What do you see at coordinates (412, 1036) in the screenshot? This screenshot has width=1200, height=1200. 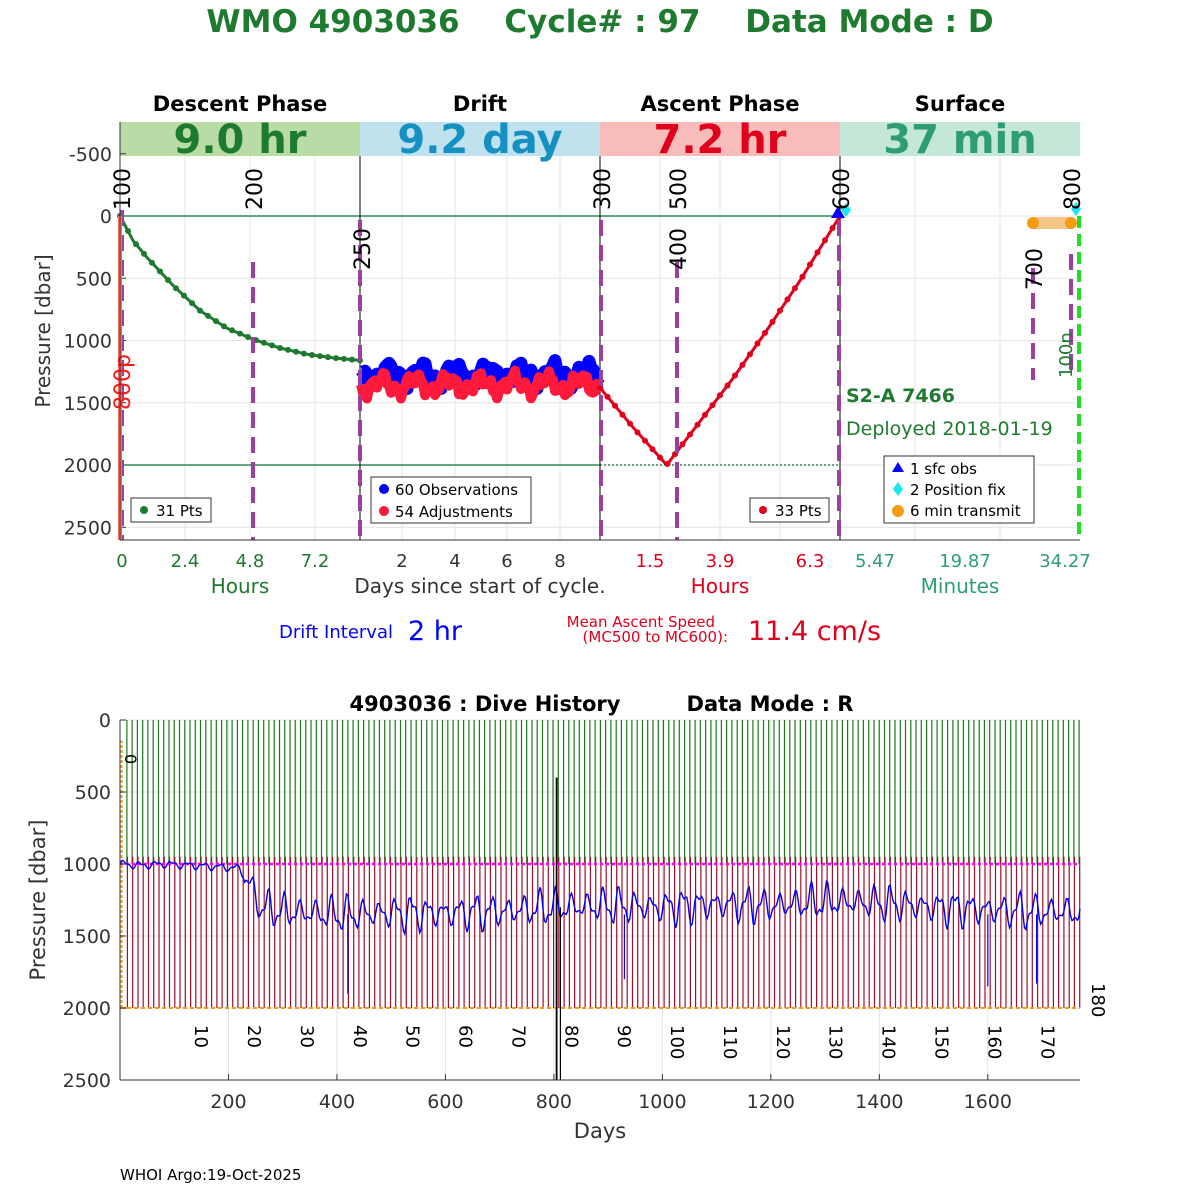 I see `cycle-label: 50` at bounding box center [412, 1036].